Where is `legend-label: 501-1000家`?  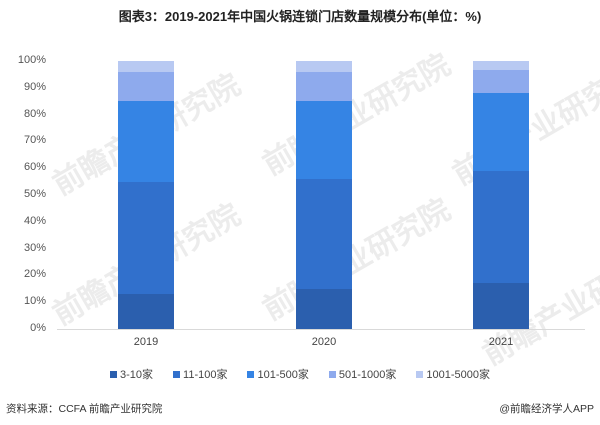
legend-label: 501-1000家 is located at coordinates (367, 375).